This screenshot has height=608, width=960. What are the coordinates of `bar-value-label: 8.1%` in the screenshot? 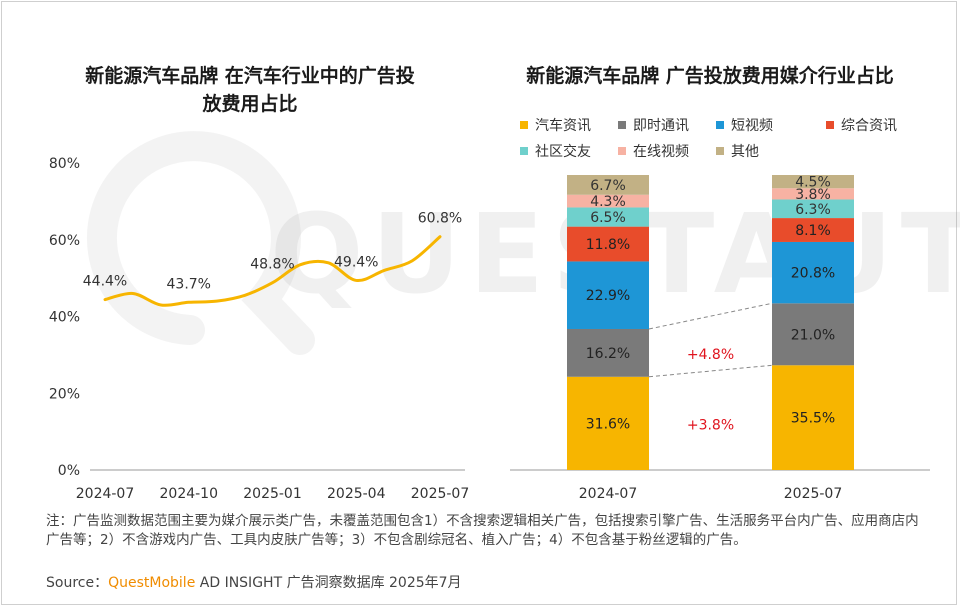 It's located at (813, 231).